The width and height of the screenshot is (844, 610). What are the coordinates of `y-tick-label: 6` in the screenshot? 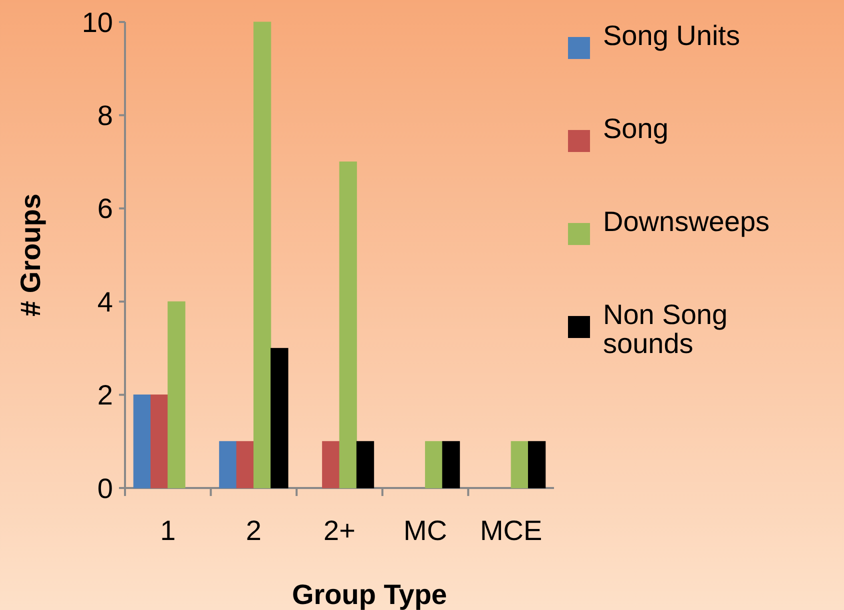 It's located at (105, 208).